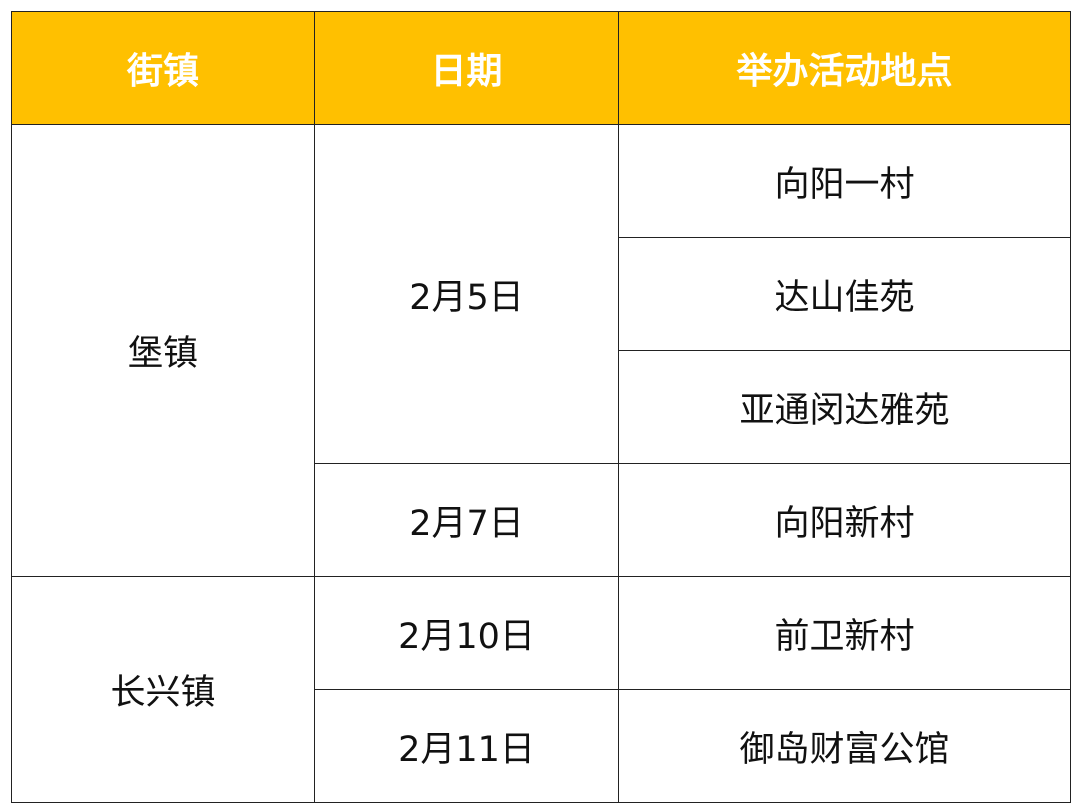 This screenshot has width=1080, height=812. I want to click on table-row: 亚通闵达雅苑, so click(541, 407).